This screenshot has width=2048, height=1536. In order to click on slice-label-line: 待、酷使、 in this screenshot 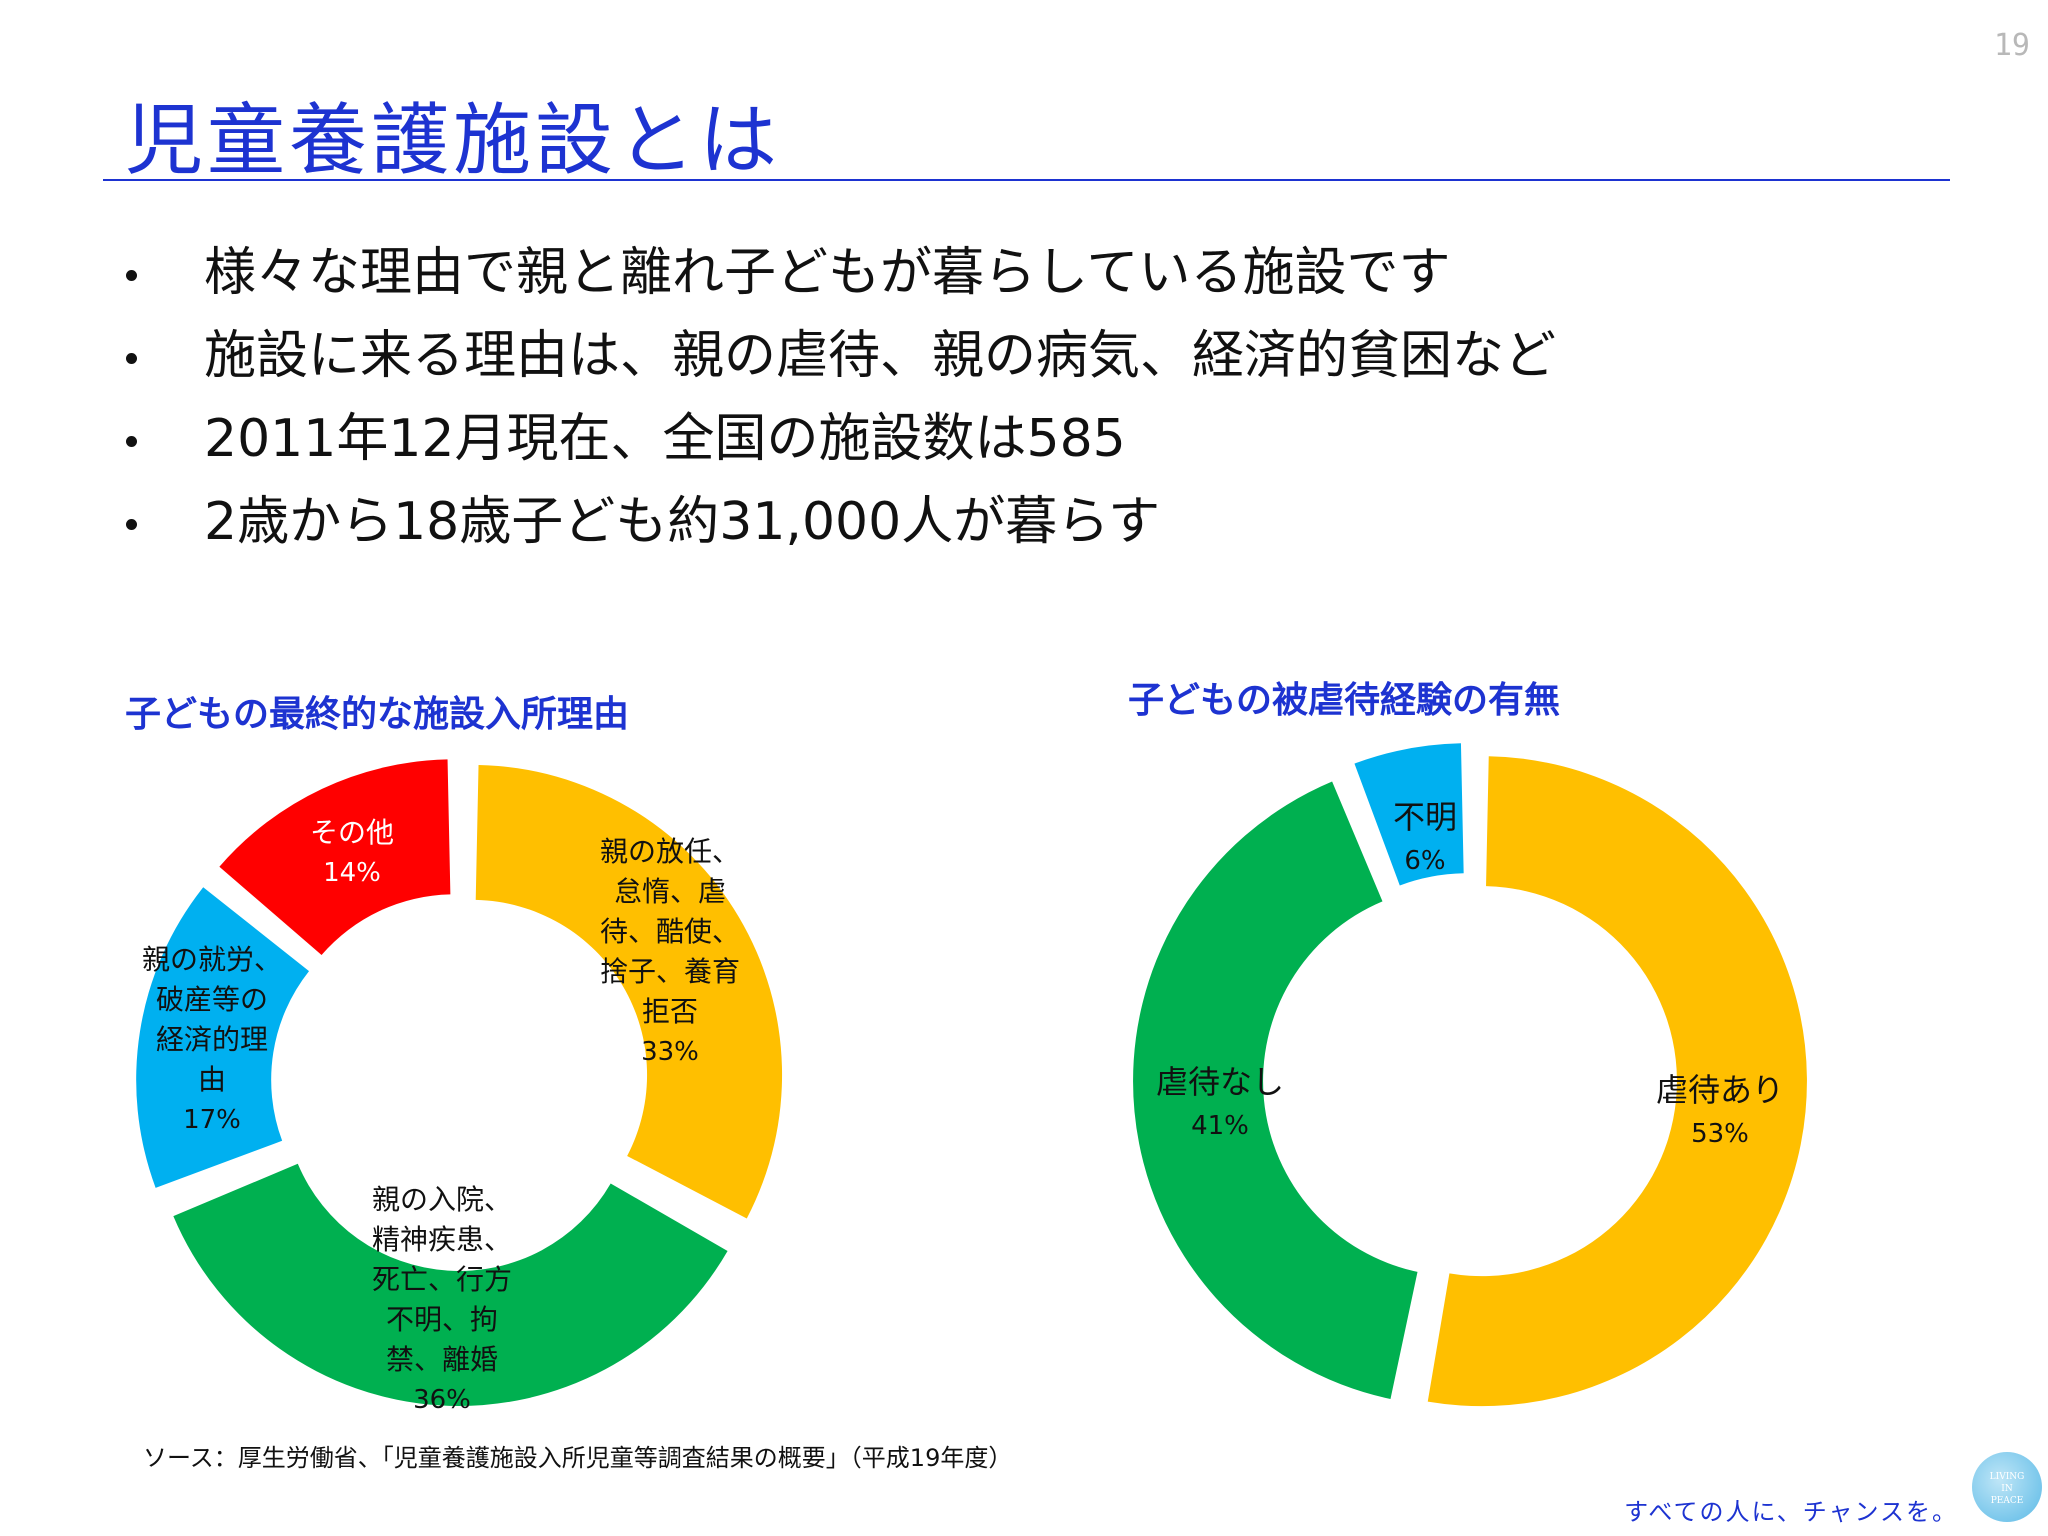, I will do `click(669, 931)`.